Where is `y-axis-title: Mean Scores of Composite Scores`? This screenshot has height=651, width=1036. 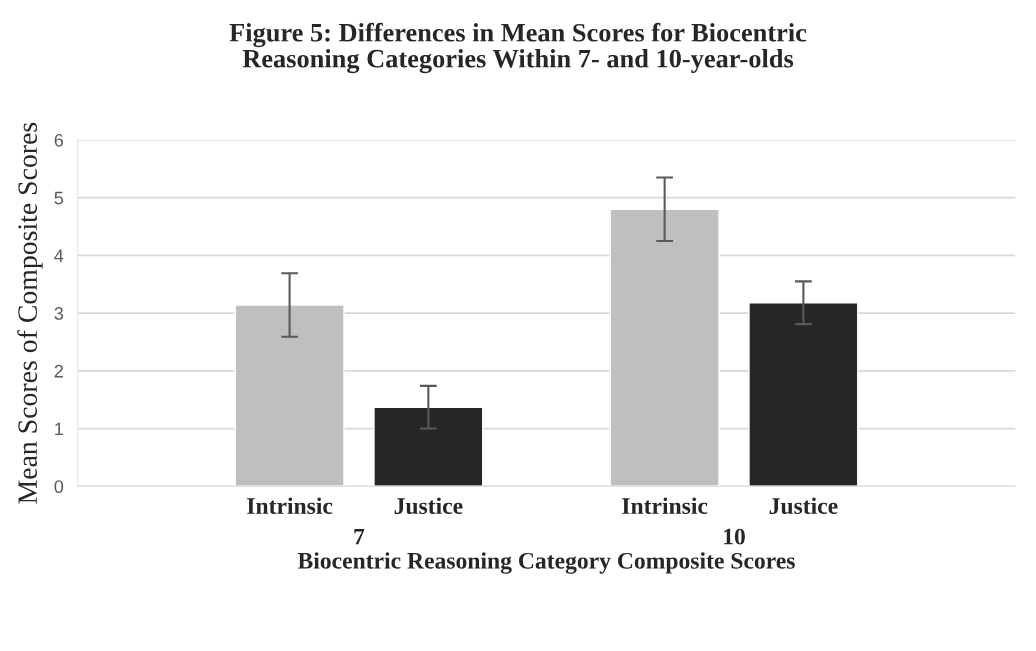
y-axis-title: Mean Scores of Composite Scores is located at coordinates (30, 313).